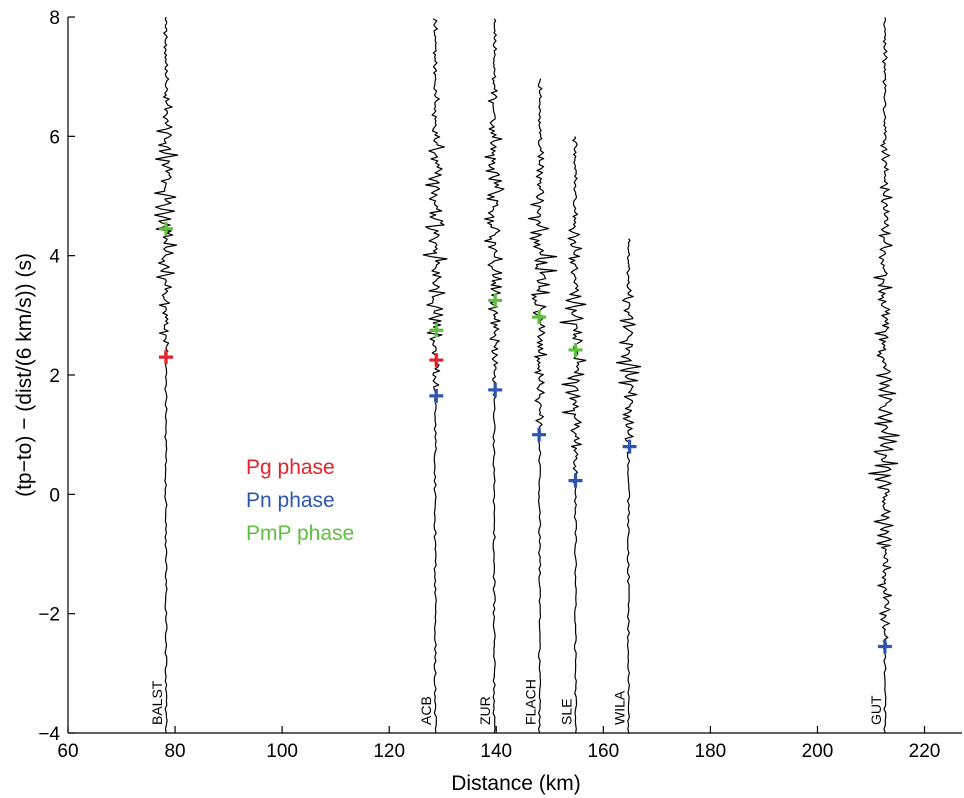 The height and width of the screenshot is (798, 964). I want to click on x-tick-label: 220, so click(925, 751).